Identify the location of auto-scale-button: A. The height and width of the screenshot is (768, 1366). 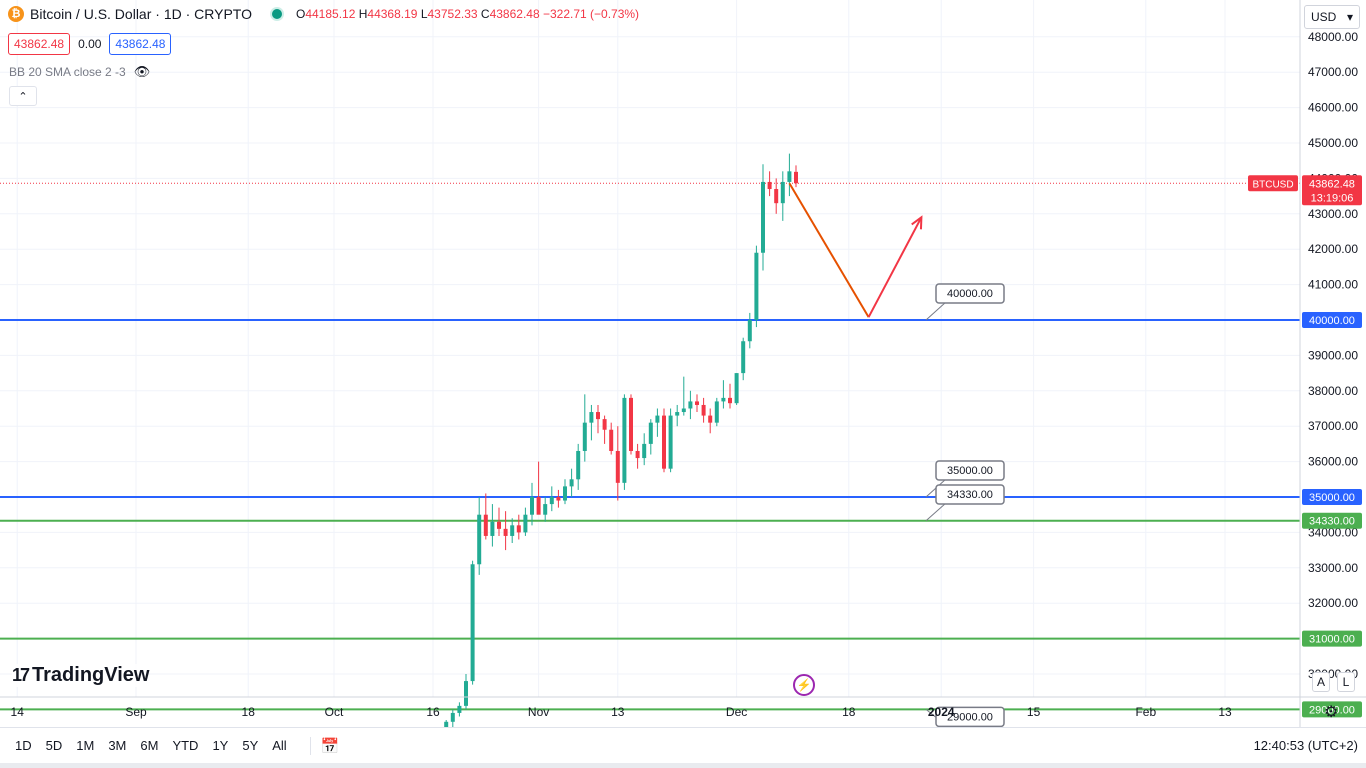
(1321, 682).